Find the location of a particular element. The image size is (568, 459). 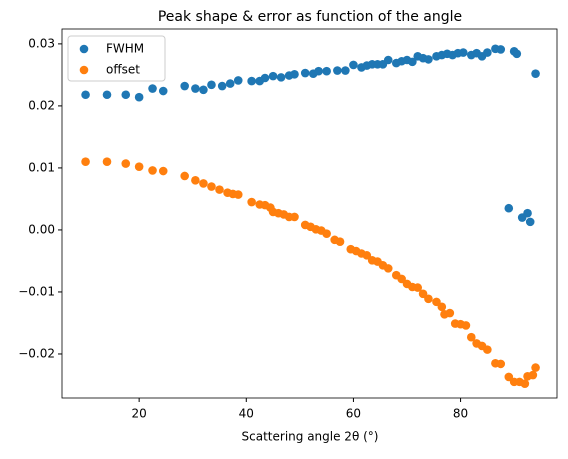

y-tick-label: −0.01 is located at coordinates (36, 291).